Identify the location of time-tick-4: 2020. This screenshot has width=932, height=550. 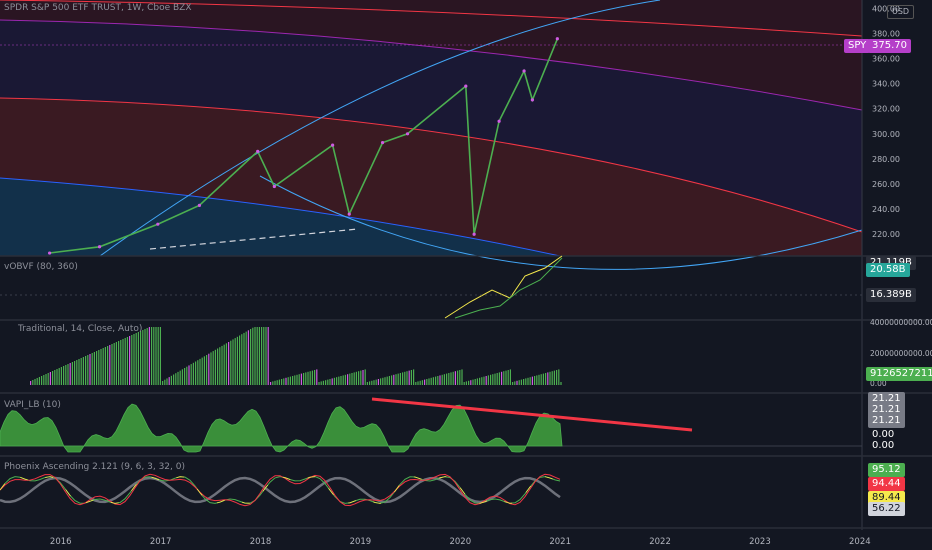
(460, 542).